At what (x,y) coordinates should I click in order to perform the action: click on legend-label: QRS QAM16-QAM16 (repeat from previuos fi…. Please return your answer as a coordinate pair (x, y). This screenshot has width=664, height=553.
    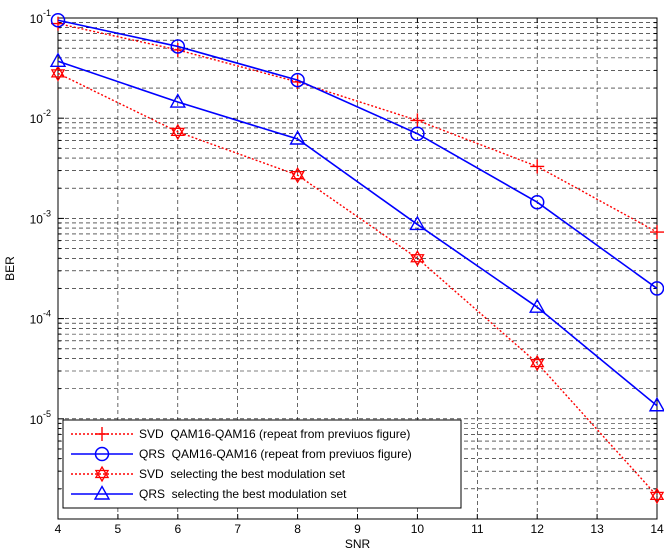
    Looking at the image, I should click on (275, 454).